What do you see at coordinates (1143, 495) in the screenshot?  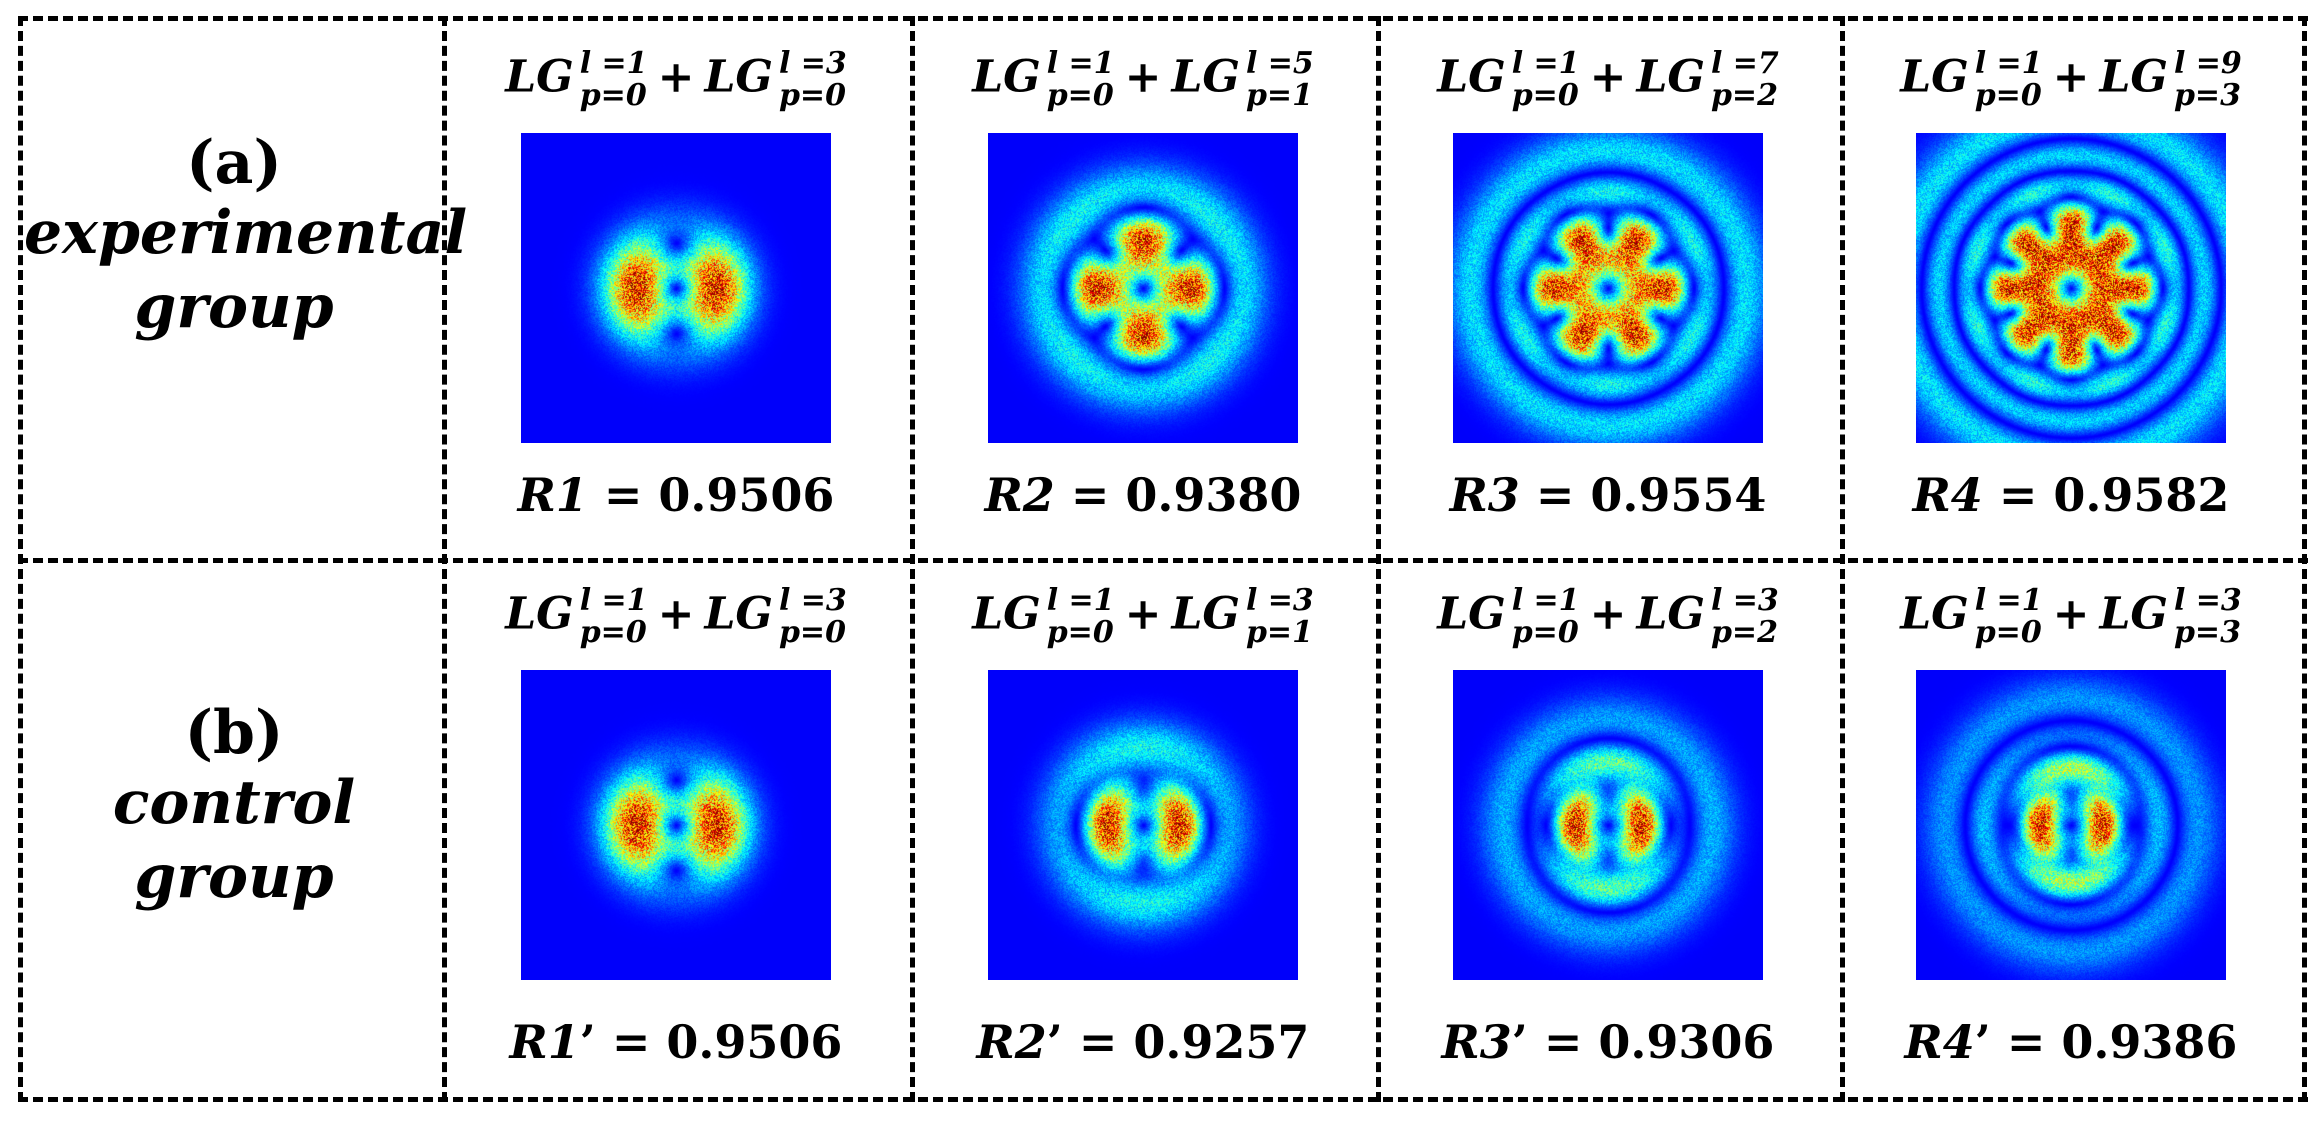 I see `correlation-value: R2 = 0.9380` at bounding box center [1143, 495].